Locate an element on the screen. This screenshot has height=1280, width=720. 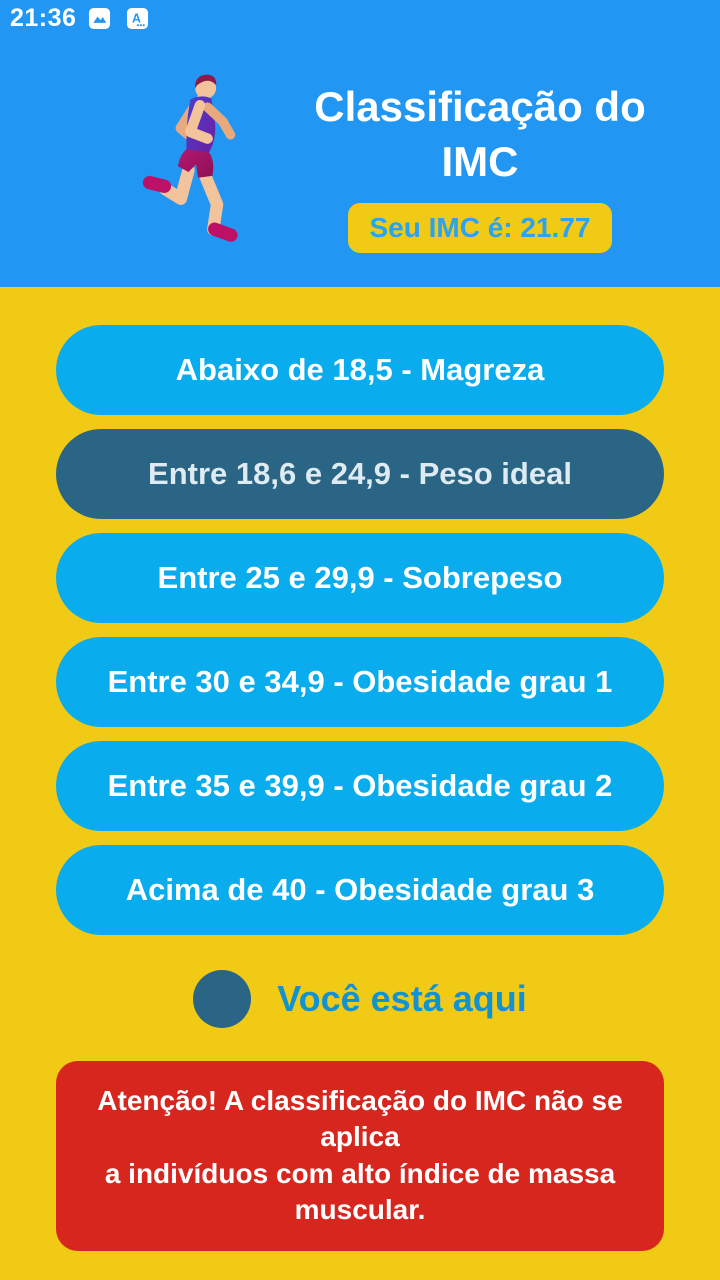
header-text: Classificação do IMC Seu IMC é: 21.77 is located at coordinates (480, 167).